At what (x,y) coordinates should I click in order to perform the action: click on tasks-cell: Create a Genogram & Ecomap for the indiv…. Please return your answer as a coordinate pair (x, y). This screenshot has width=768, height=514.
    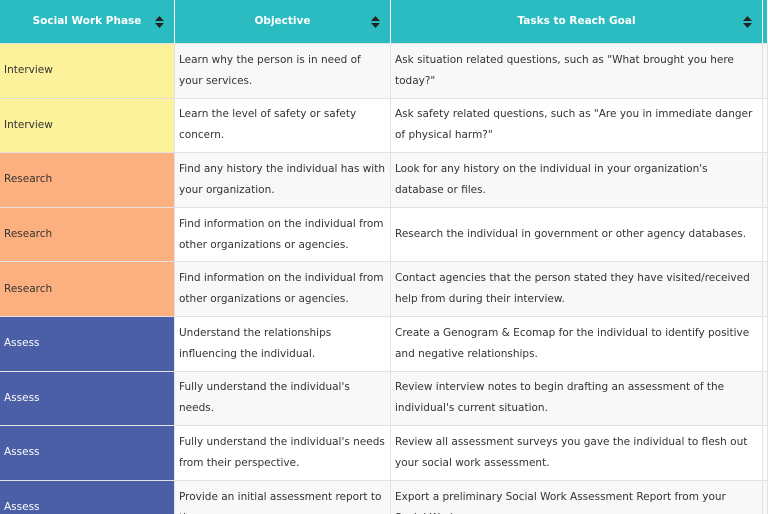
    Looking at the image, I should click on (577, 344).